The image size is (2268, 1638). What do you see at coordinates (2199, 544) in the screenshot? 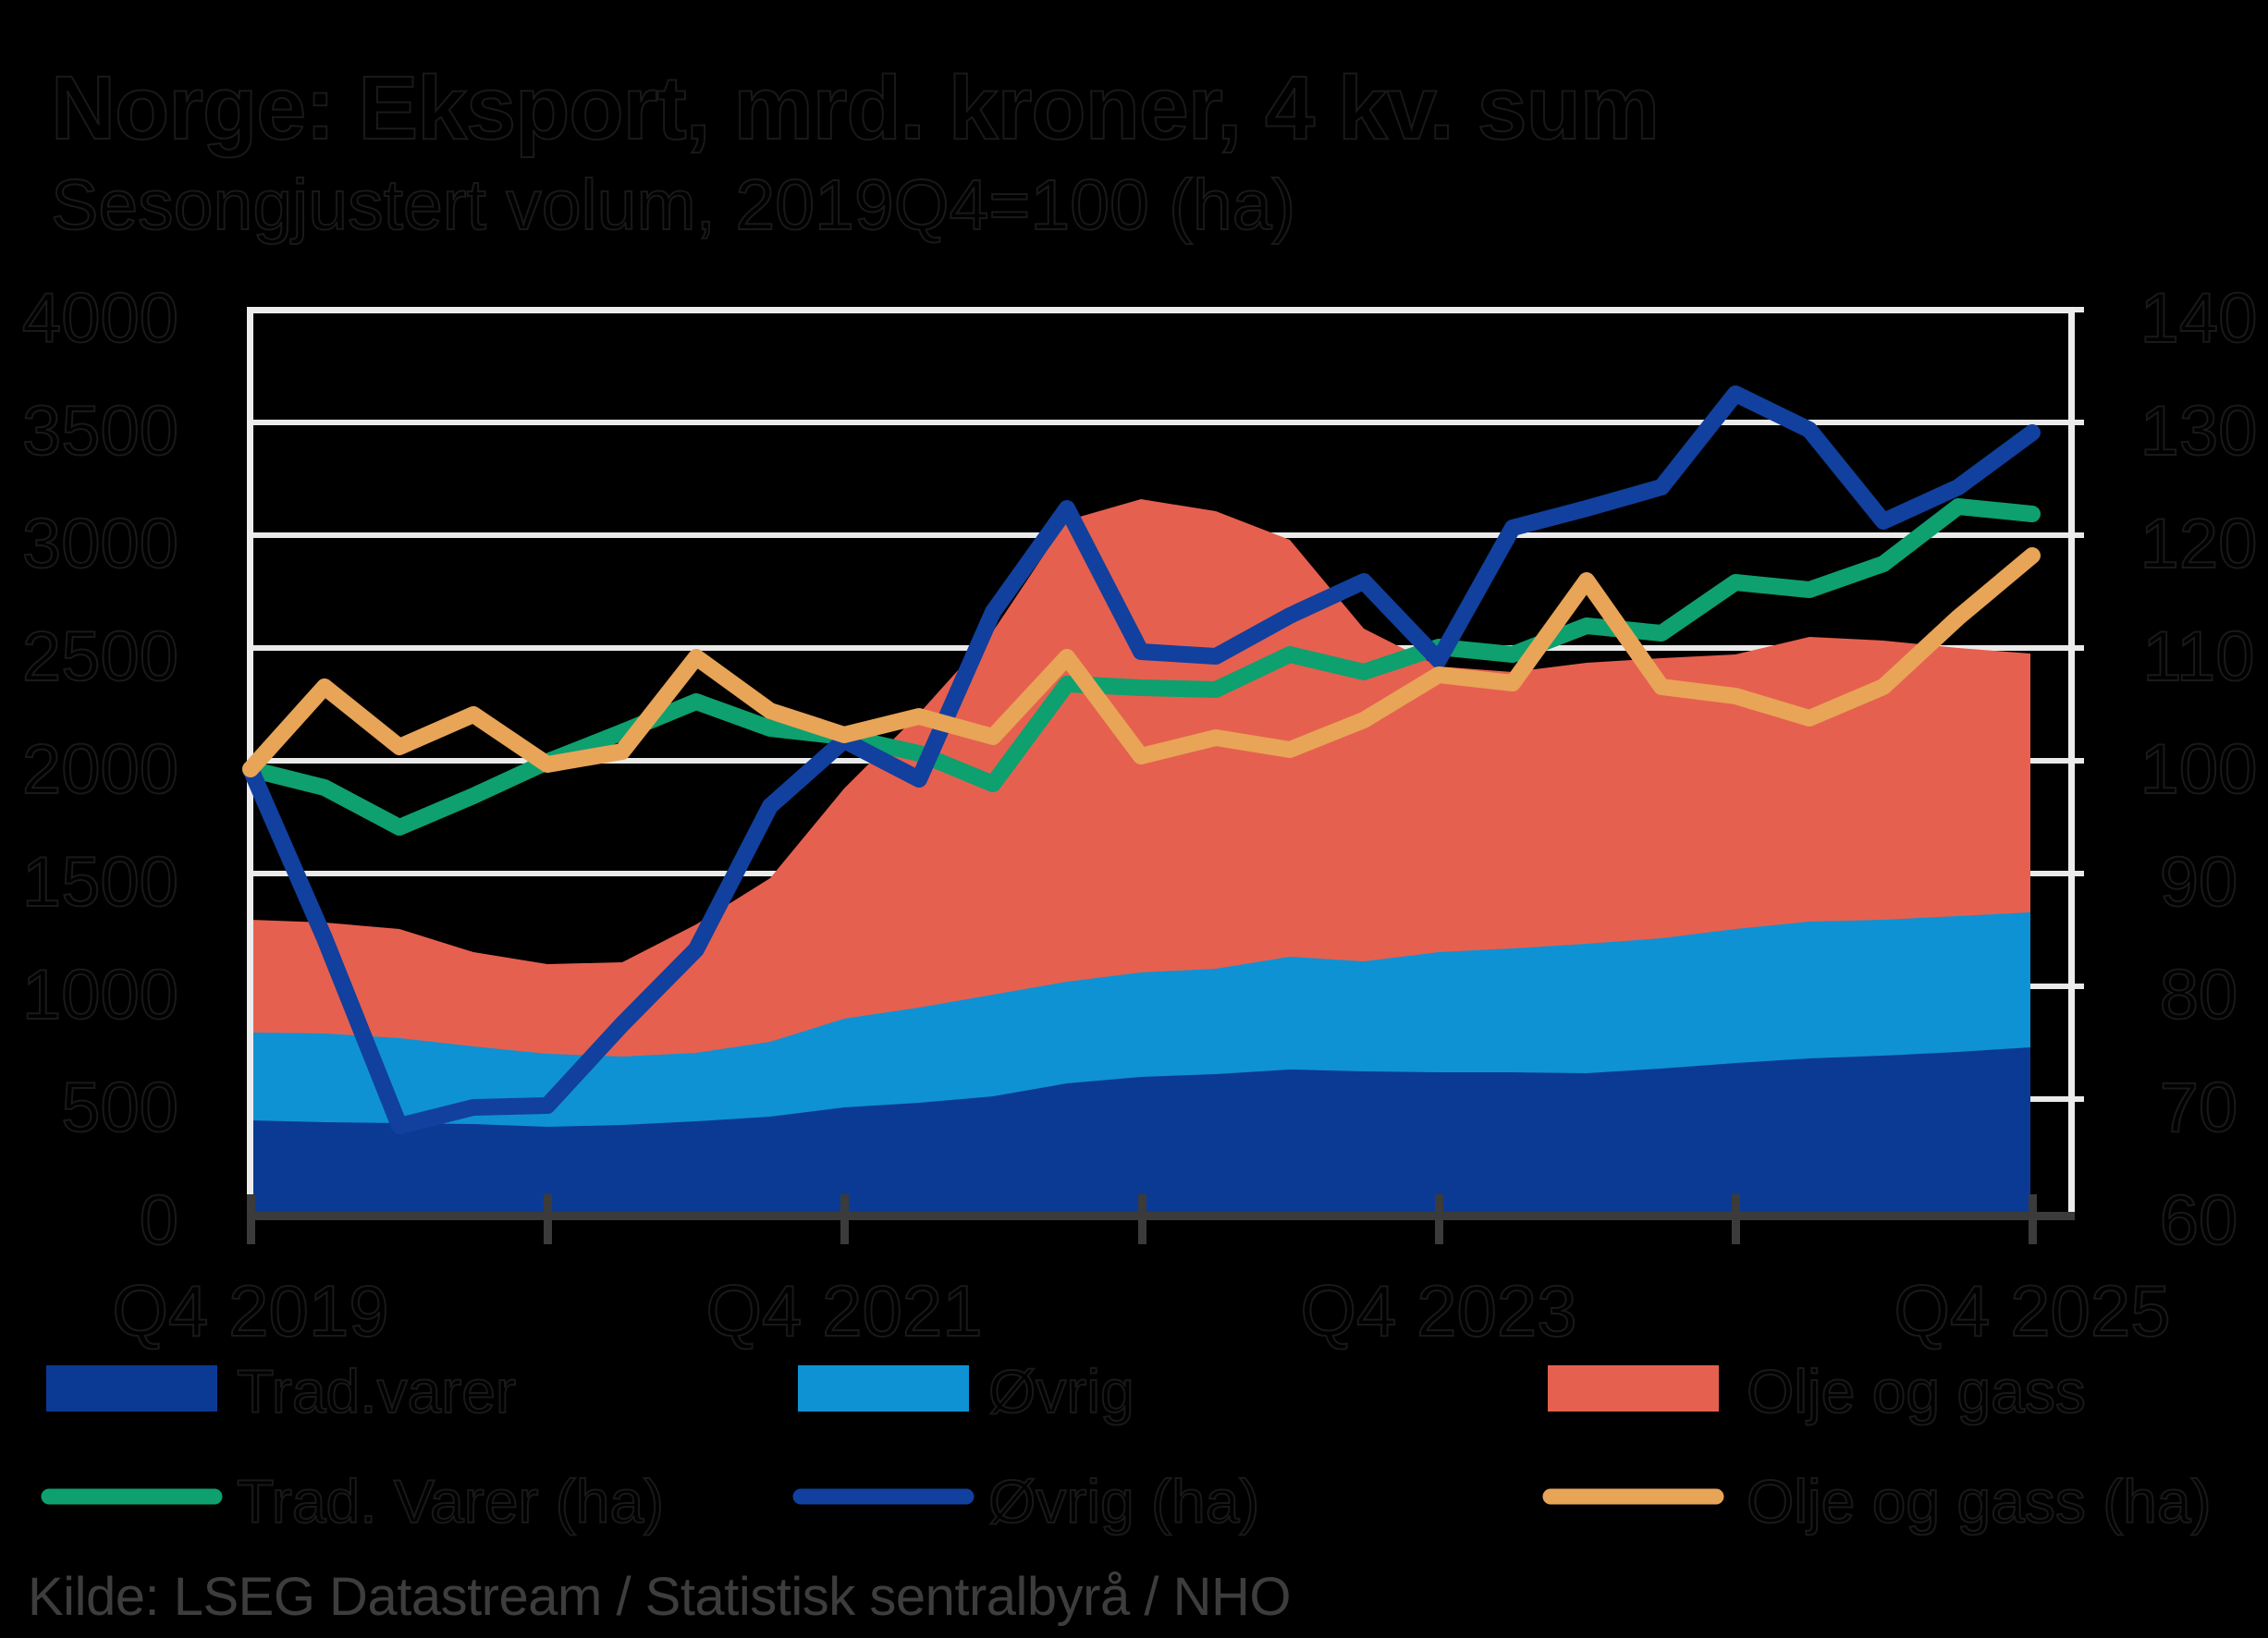
I see `svg-text: 120` at bounding box center [2199, 544].